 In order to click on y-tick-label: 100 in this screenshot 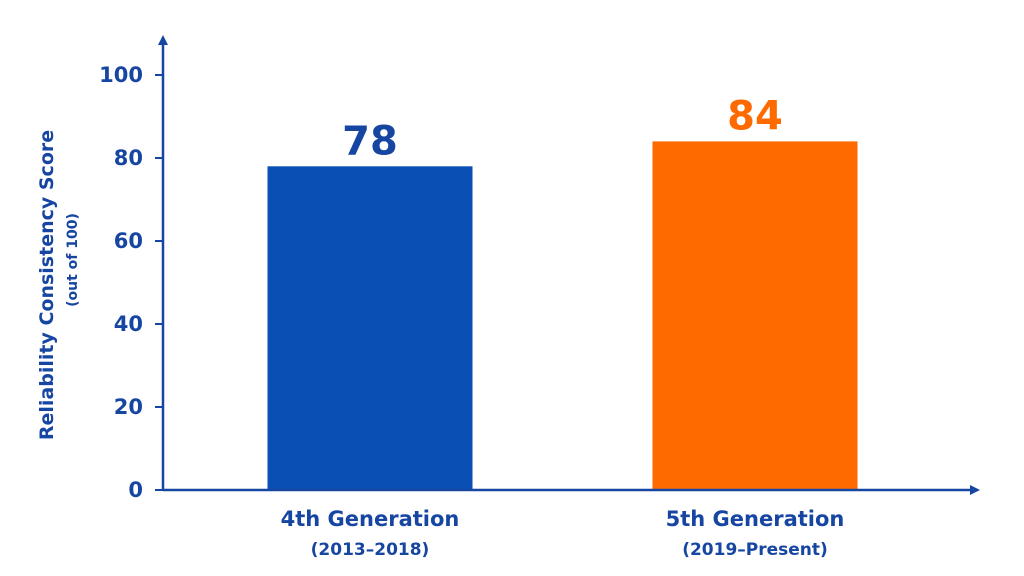, I will do `click(121, 75)`.